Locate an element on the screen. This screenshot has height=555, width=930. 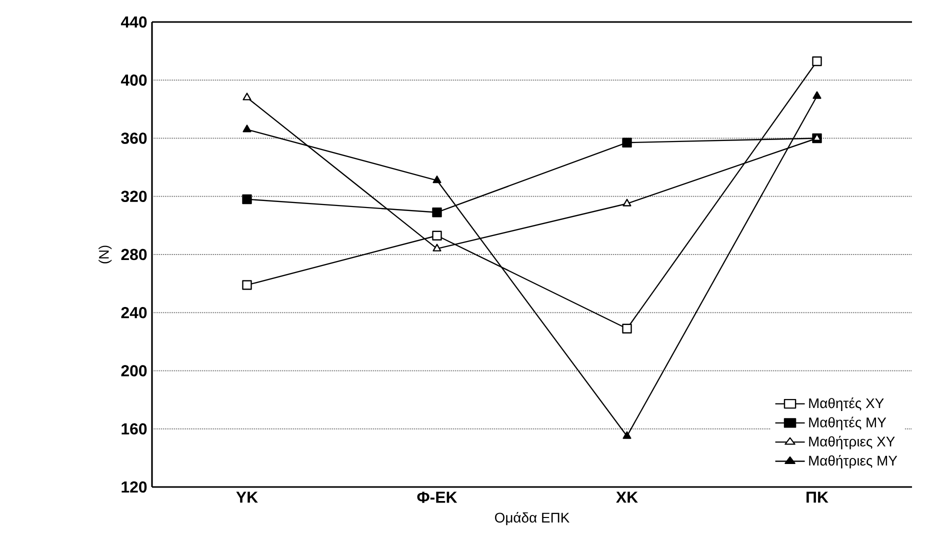
y-tick-label: 160 is located at coordinates (134, 429).